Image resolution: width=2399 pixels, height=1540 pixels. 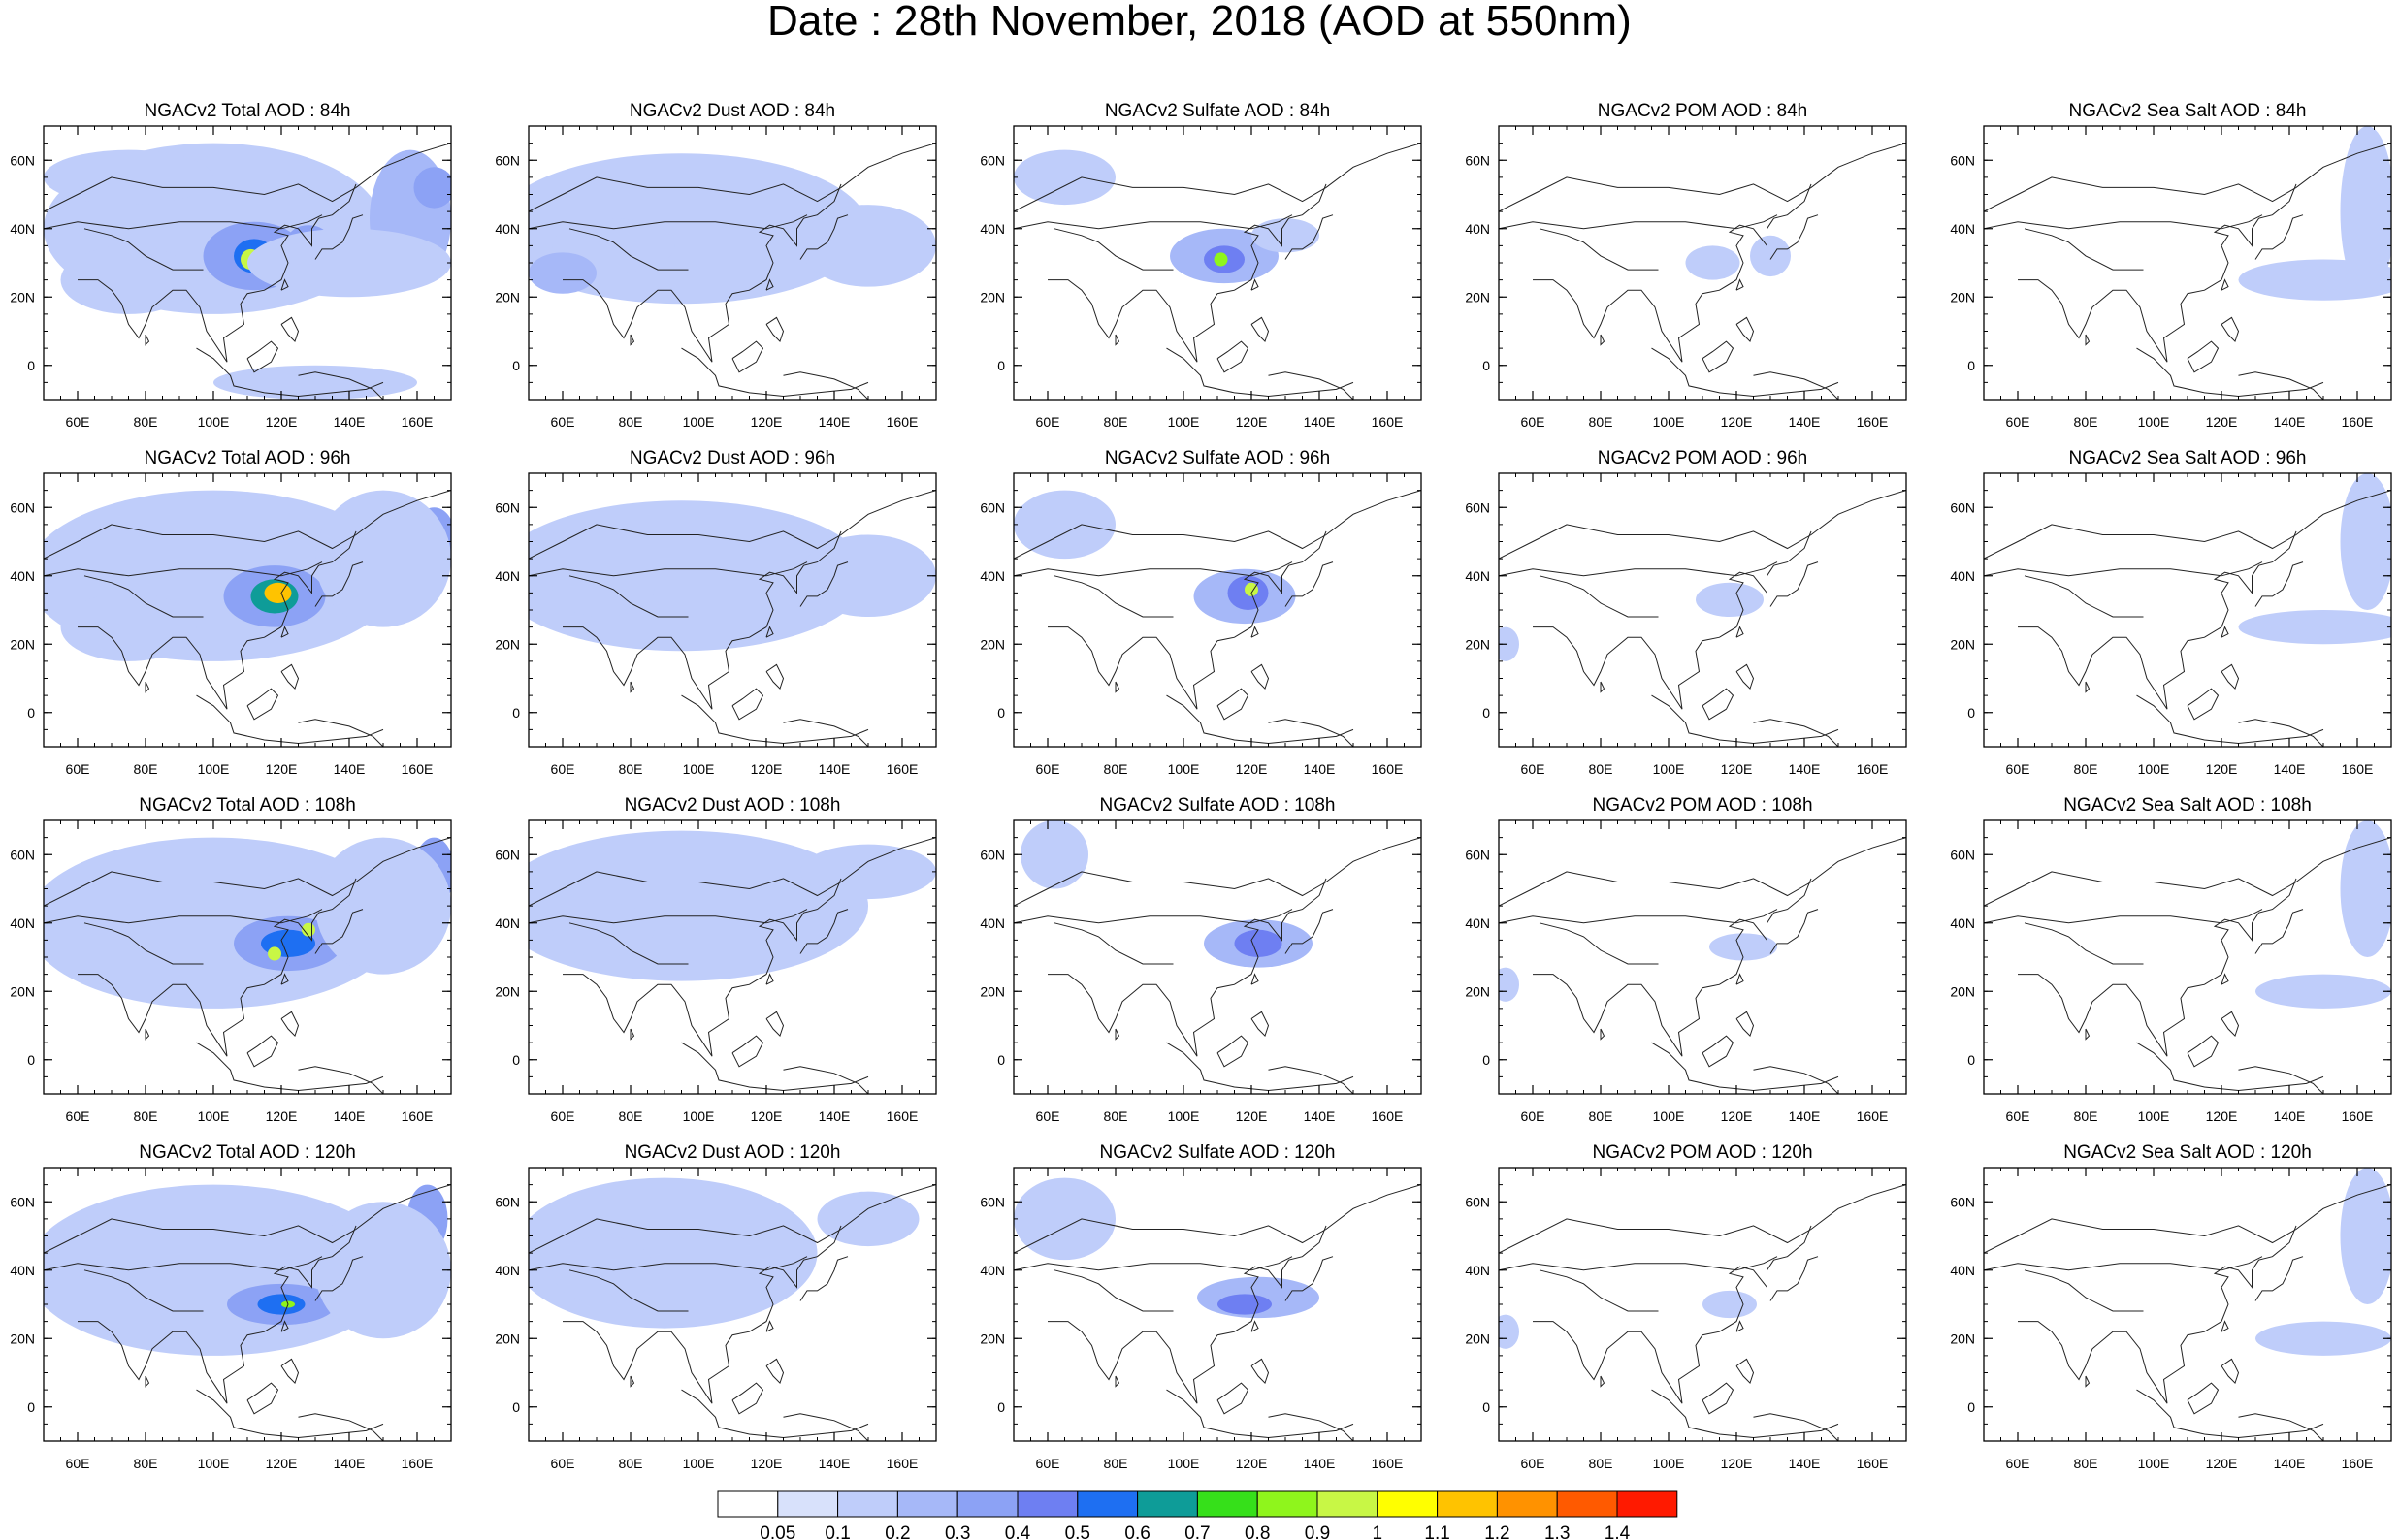 What do you see at coordinates (1078, 1532) in the screenshot?
I see `colorbar-label: 0.5` at bounding box center [1078, 1532].